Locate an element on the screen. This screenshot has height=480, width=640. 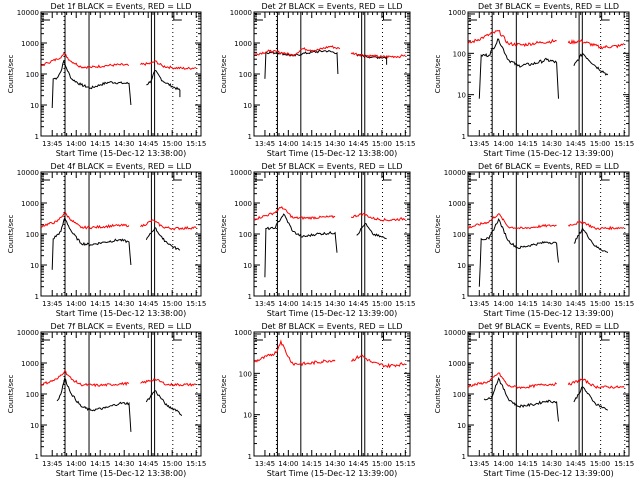
panel-title: Det 3f BLACK = Events, RED = LLD is located at coordinates (548, 6).